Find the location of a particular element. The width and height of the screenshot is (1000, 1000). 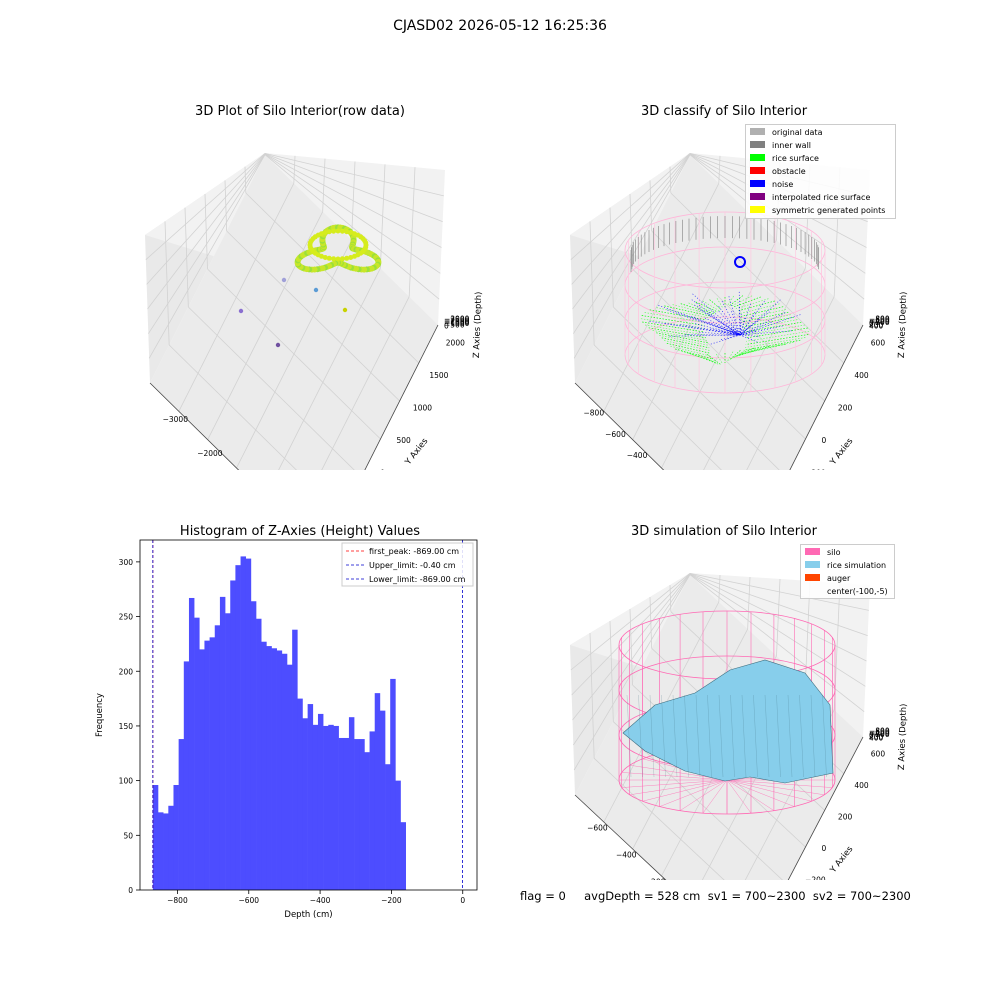

simulation-surface is located at coordinates (727, 712).